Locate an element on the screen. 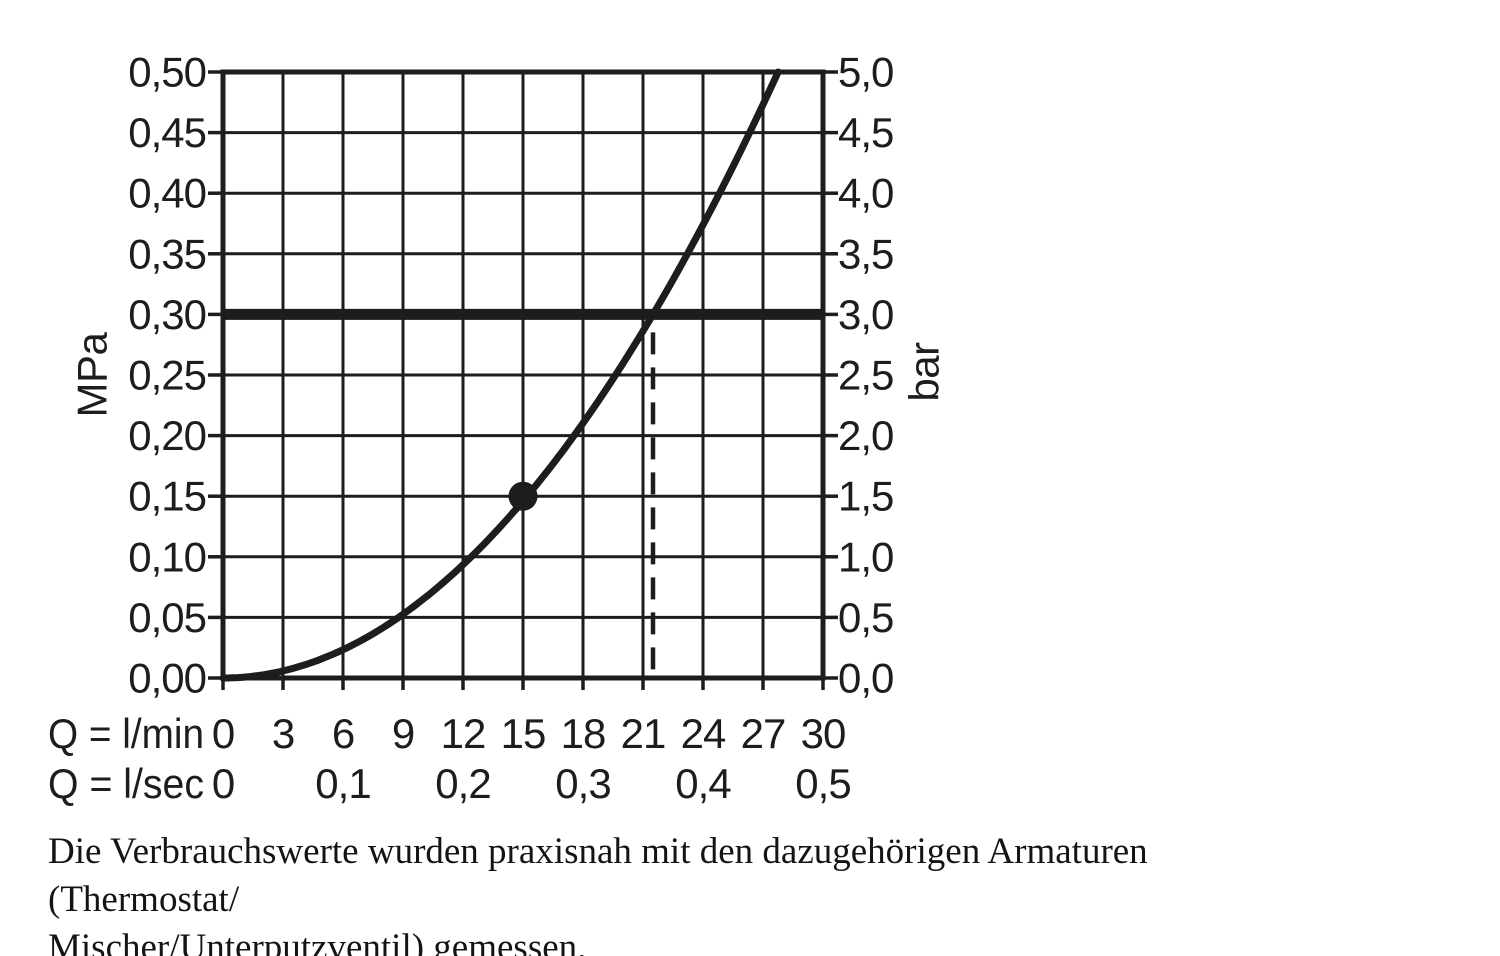 The image size is (1500, 956). right-axis-tick-label: 1,5 is located at coordinates (865, 496).